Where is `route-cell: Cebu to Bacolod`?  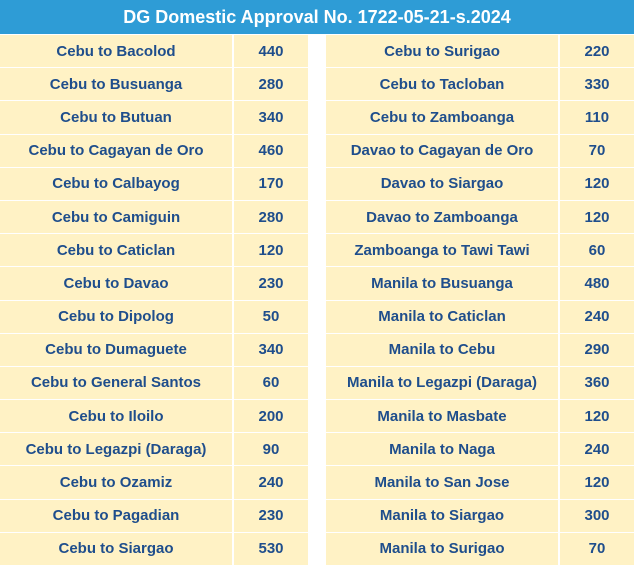 route-cell: Cebu to Bacolod is located at coordinates (117, 51).